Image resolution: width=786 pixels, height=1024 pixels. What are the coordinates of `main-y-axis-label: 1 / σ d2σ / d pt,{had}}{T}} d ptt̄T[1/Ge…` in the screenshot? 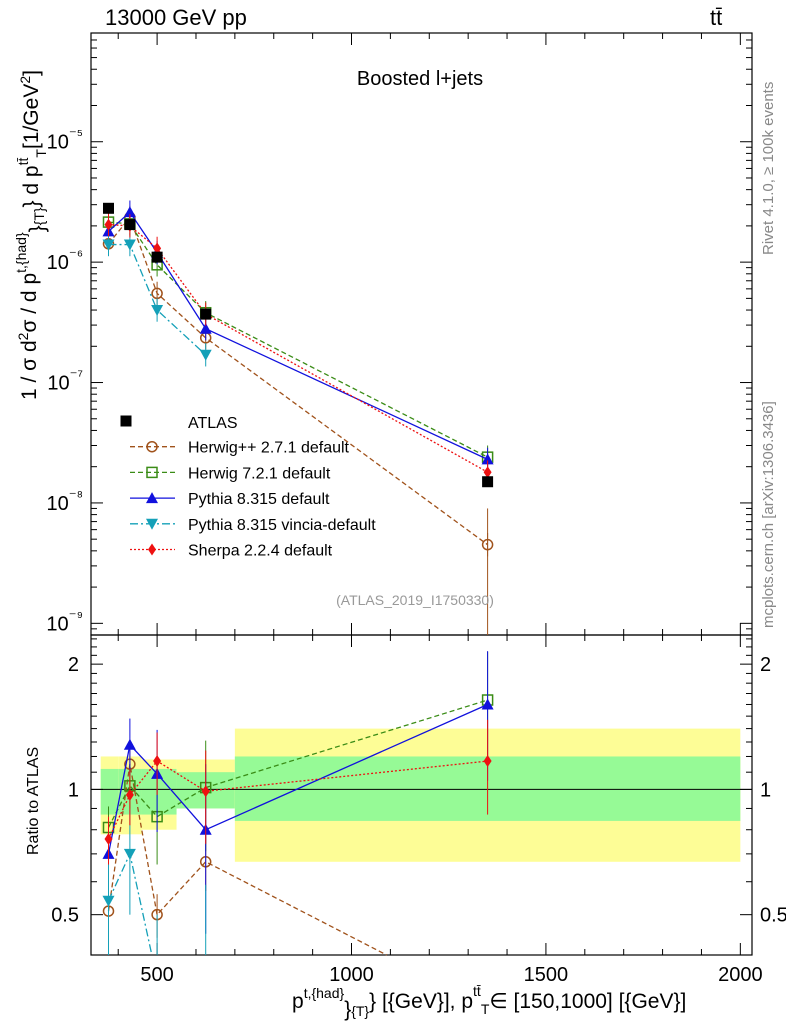 It's located at (31, 235).